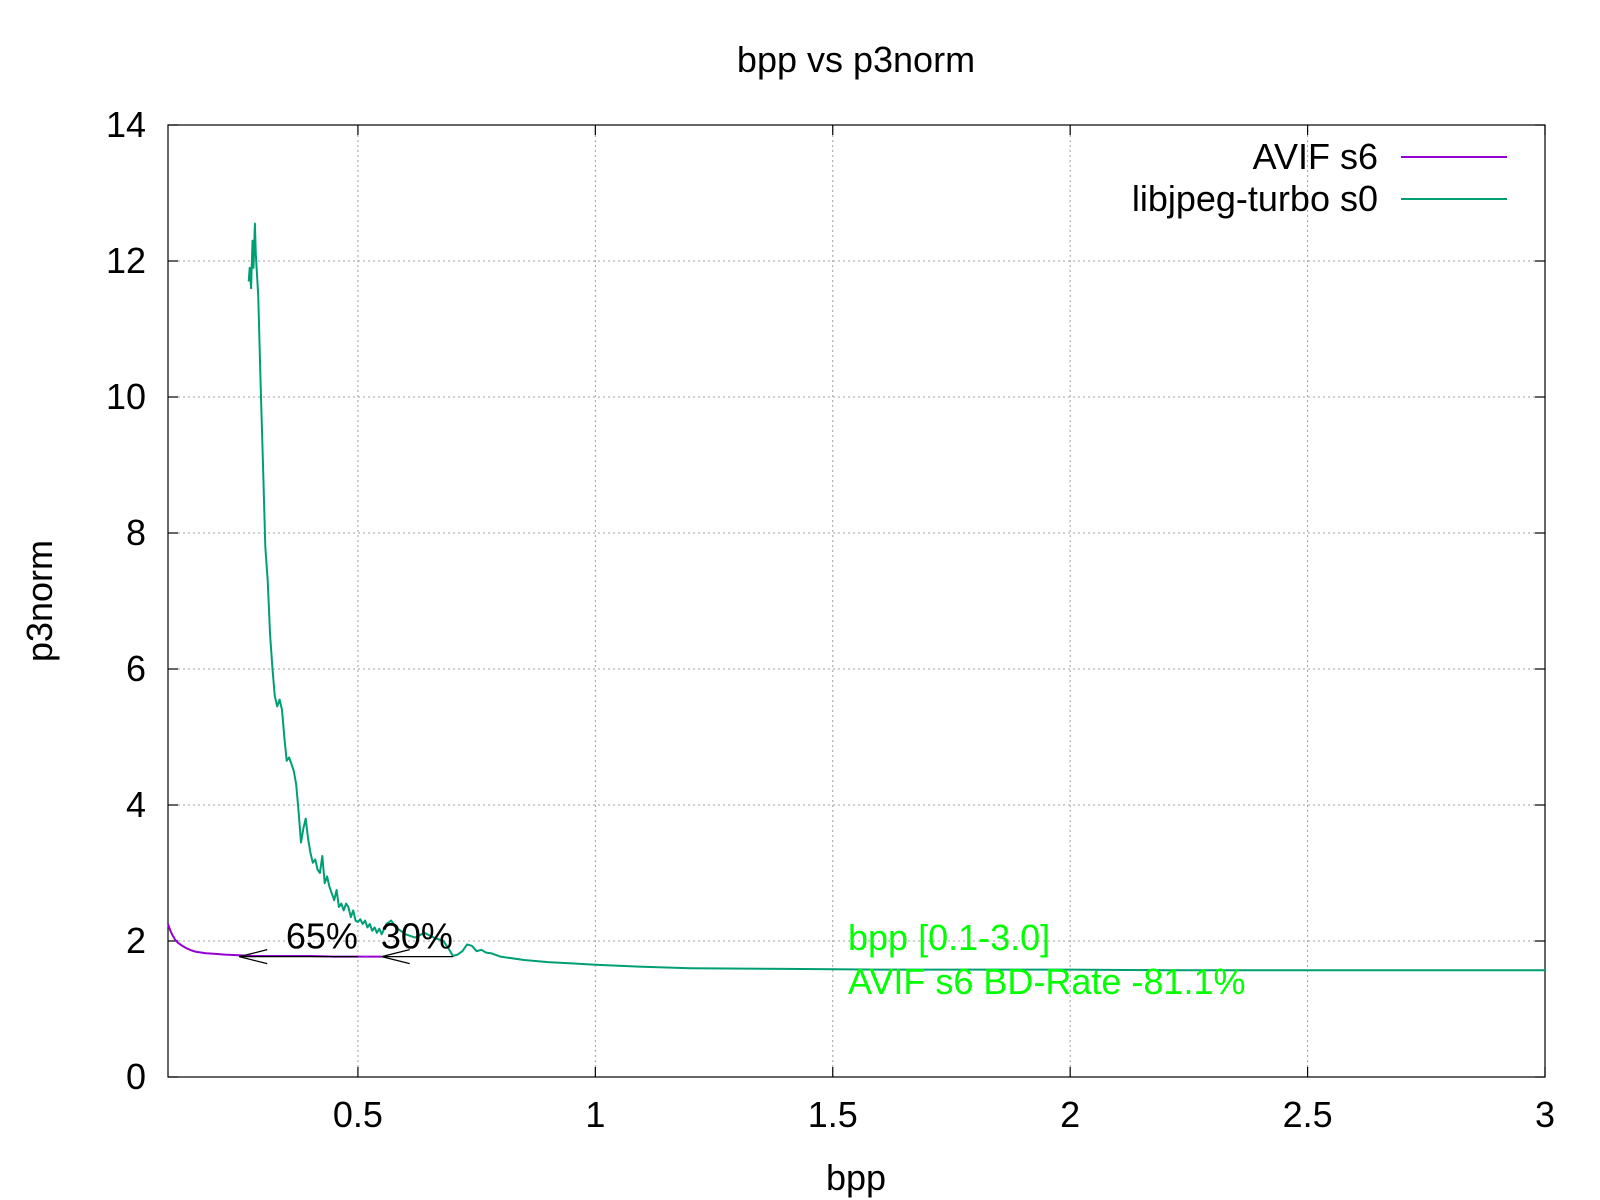  Describe the element at coordinates (417, 936) in the screenshot. I see `annotation-label: 30%` at that location.